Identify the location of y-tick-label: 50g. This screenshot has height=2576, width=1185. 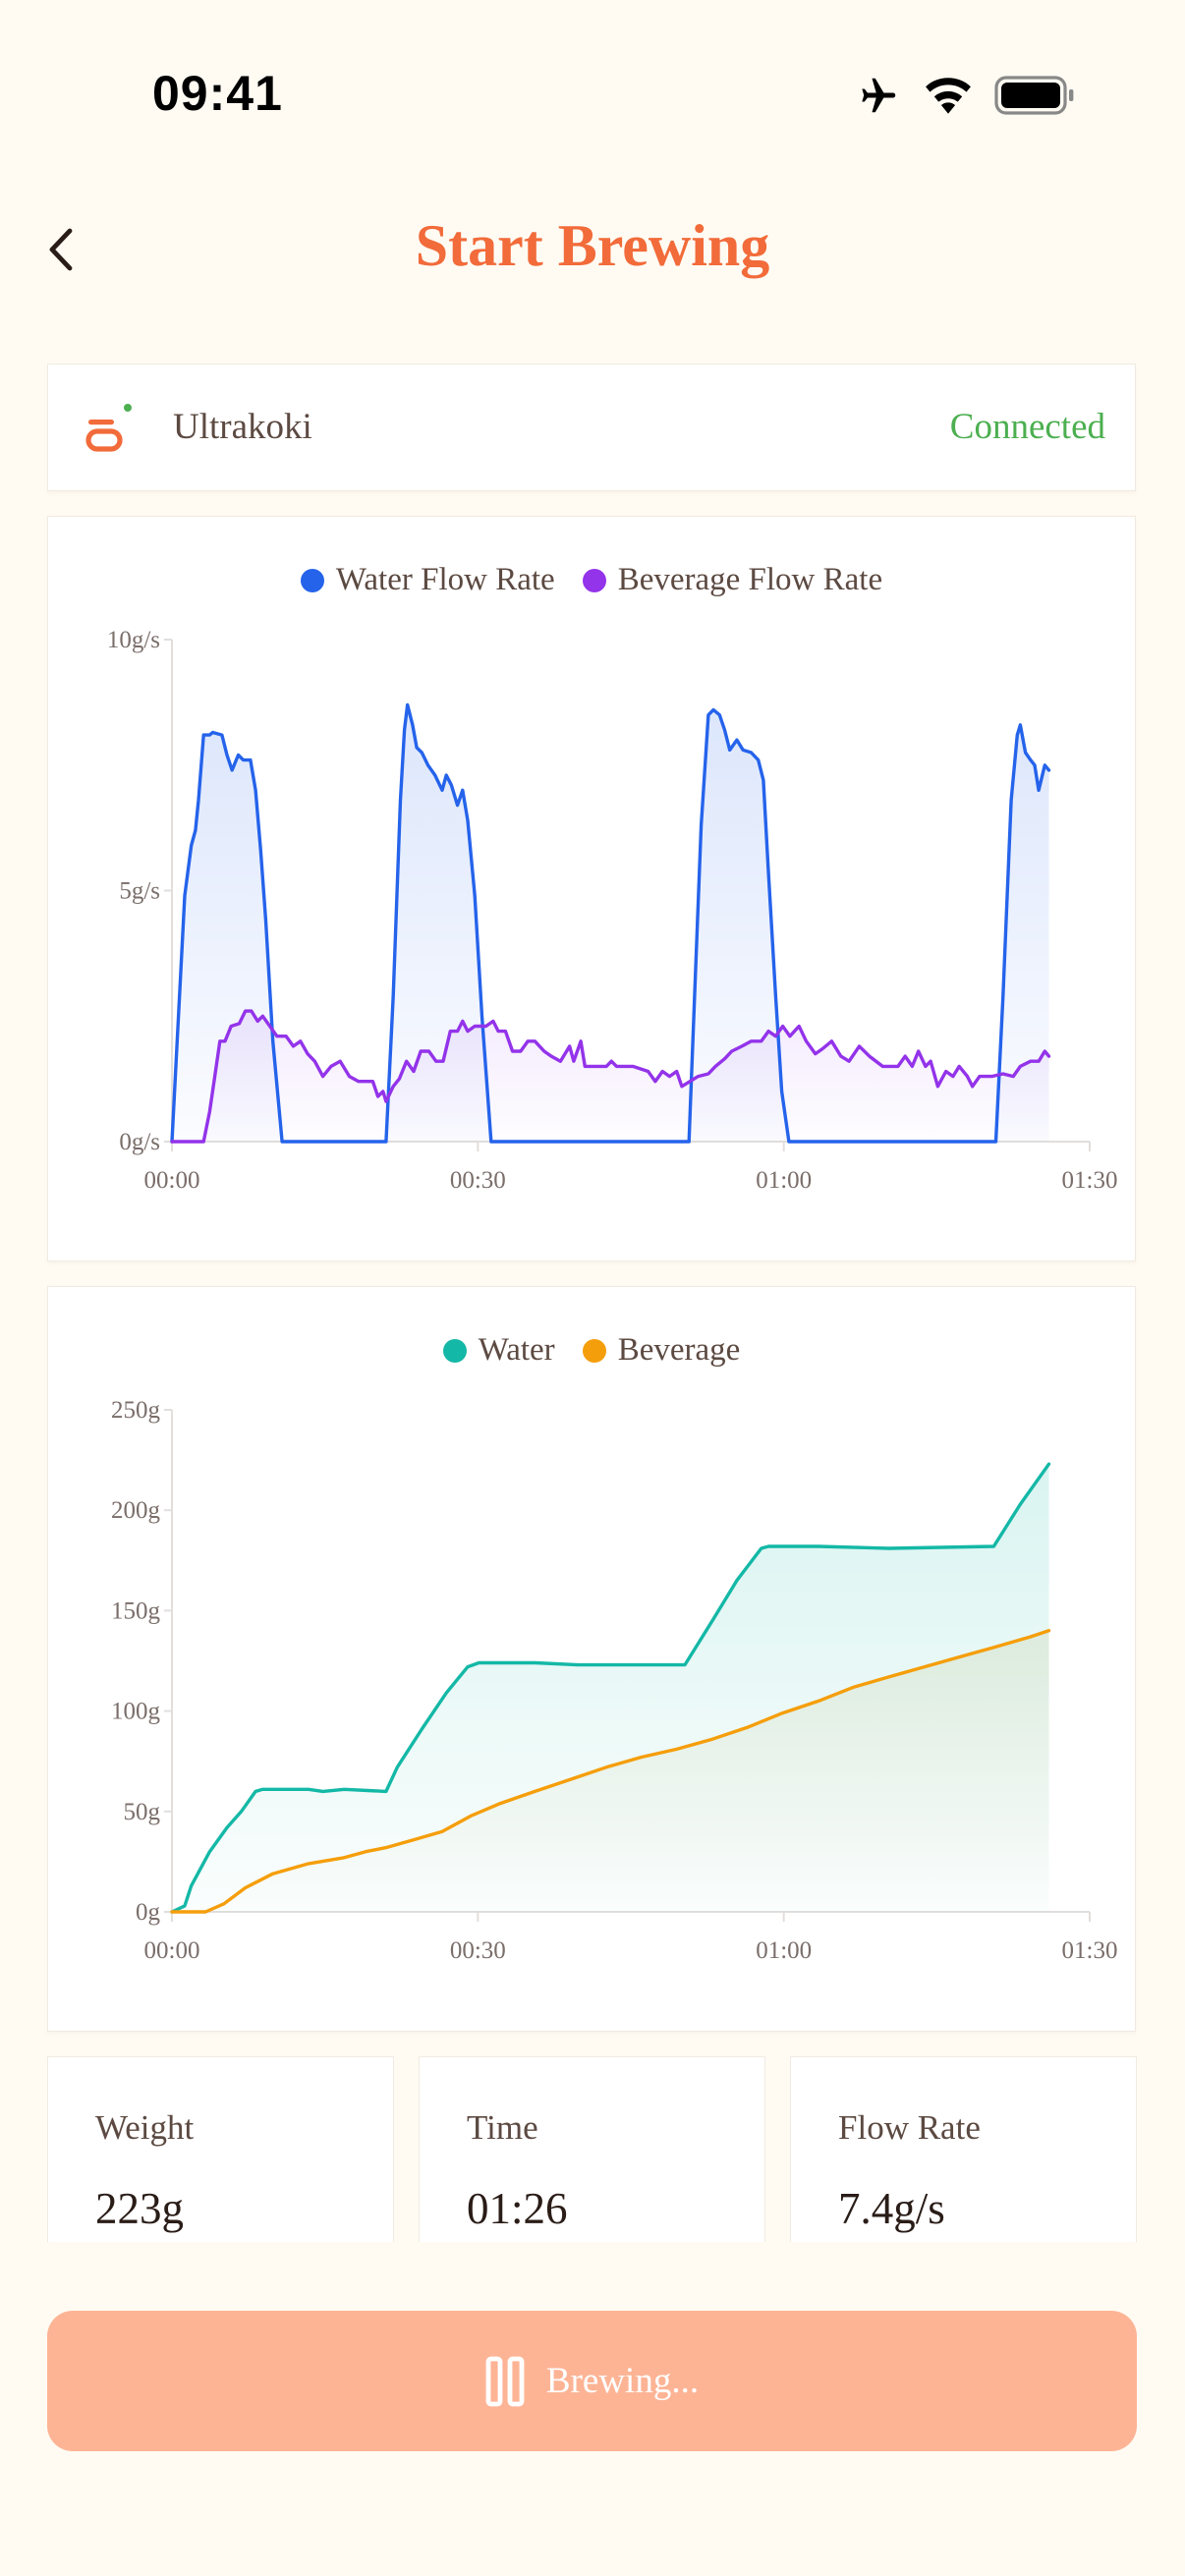
(142, 1812).